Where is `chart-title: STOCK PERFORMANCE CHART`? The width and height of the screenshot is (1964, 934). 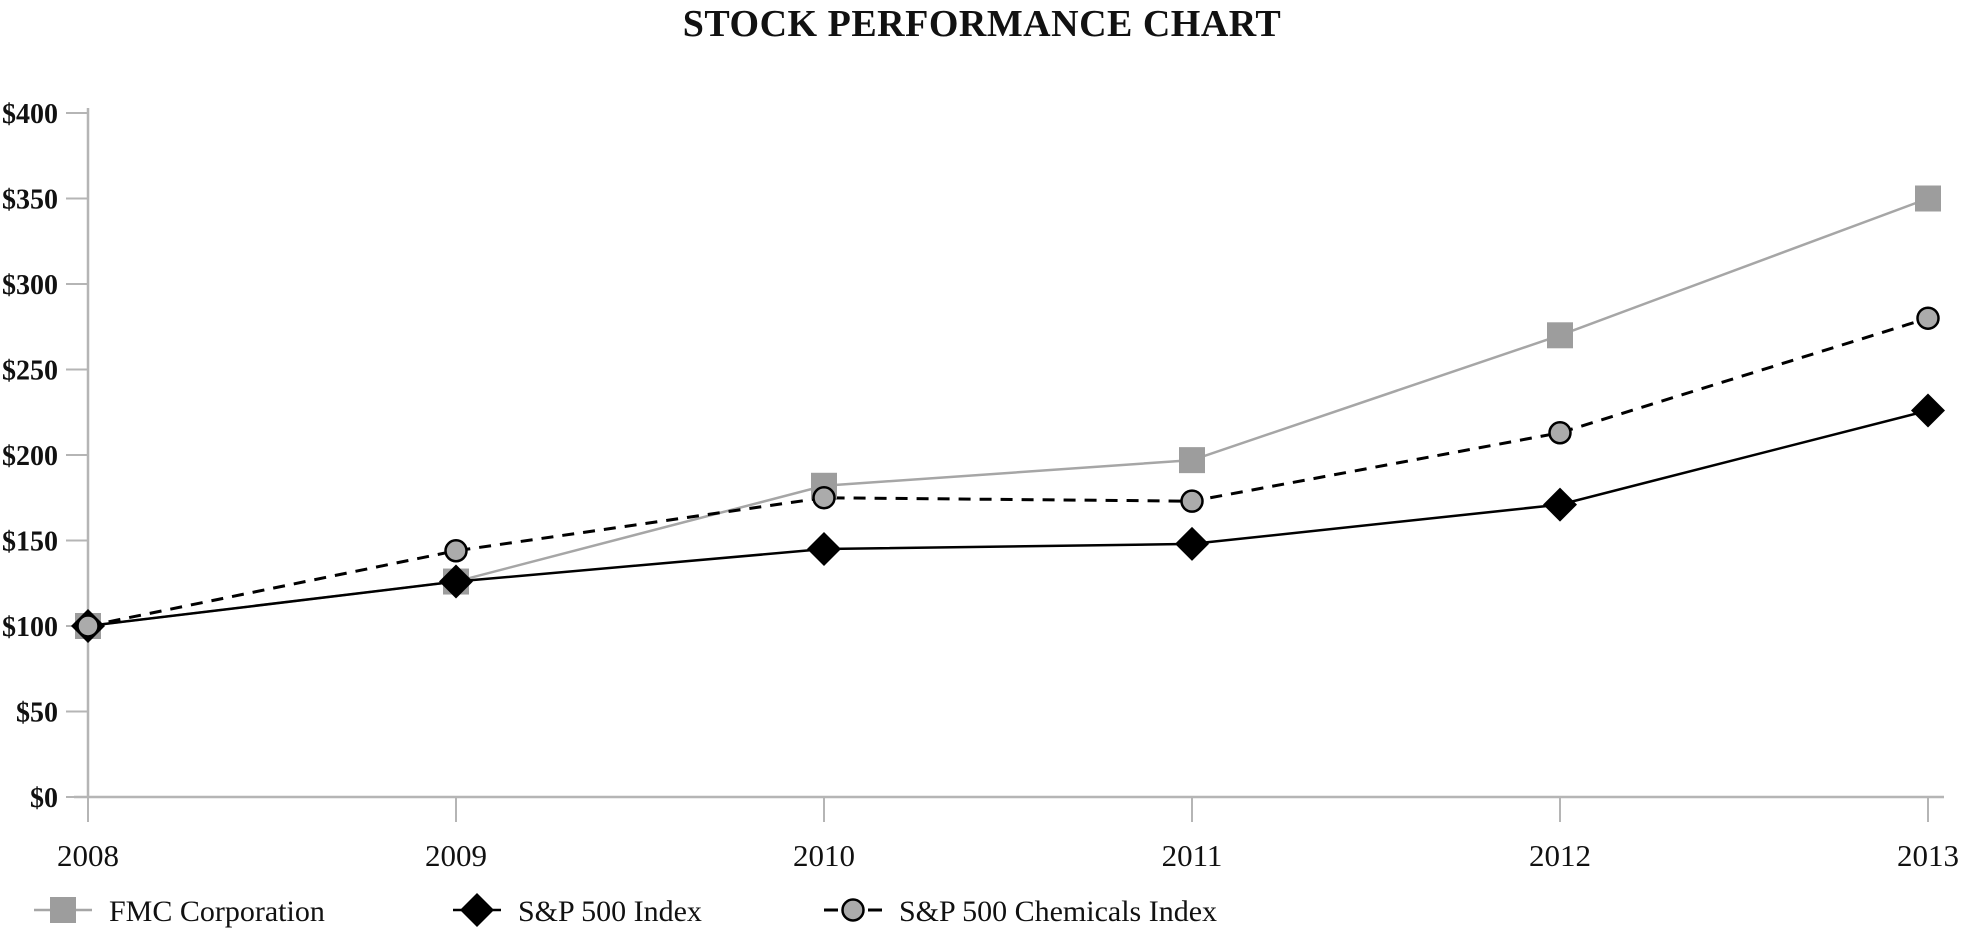
chart-title: STOCK PERFORMANCE CHART is located at coordinates (982, 24).